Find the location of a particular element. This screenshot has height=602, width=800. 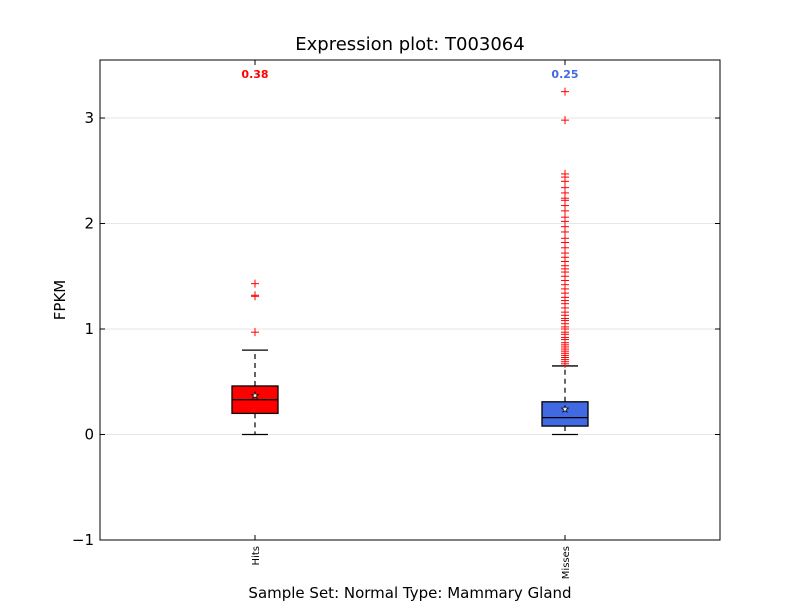

box-hits: 0.38 Hits is located at coordinates (255, 312).